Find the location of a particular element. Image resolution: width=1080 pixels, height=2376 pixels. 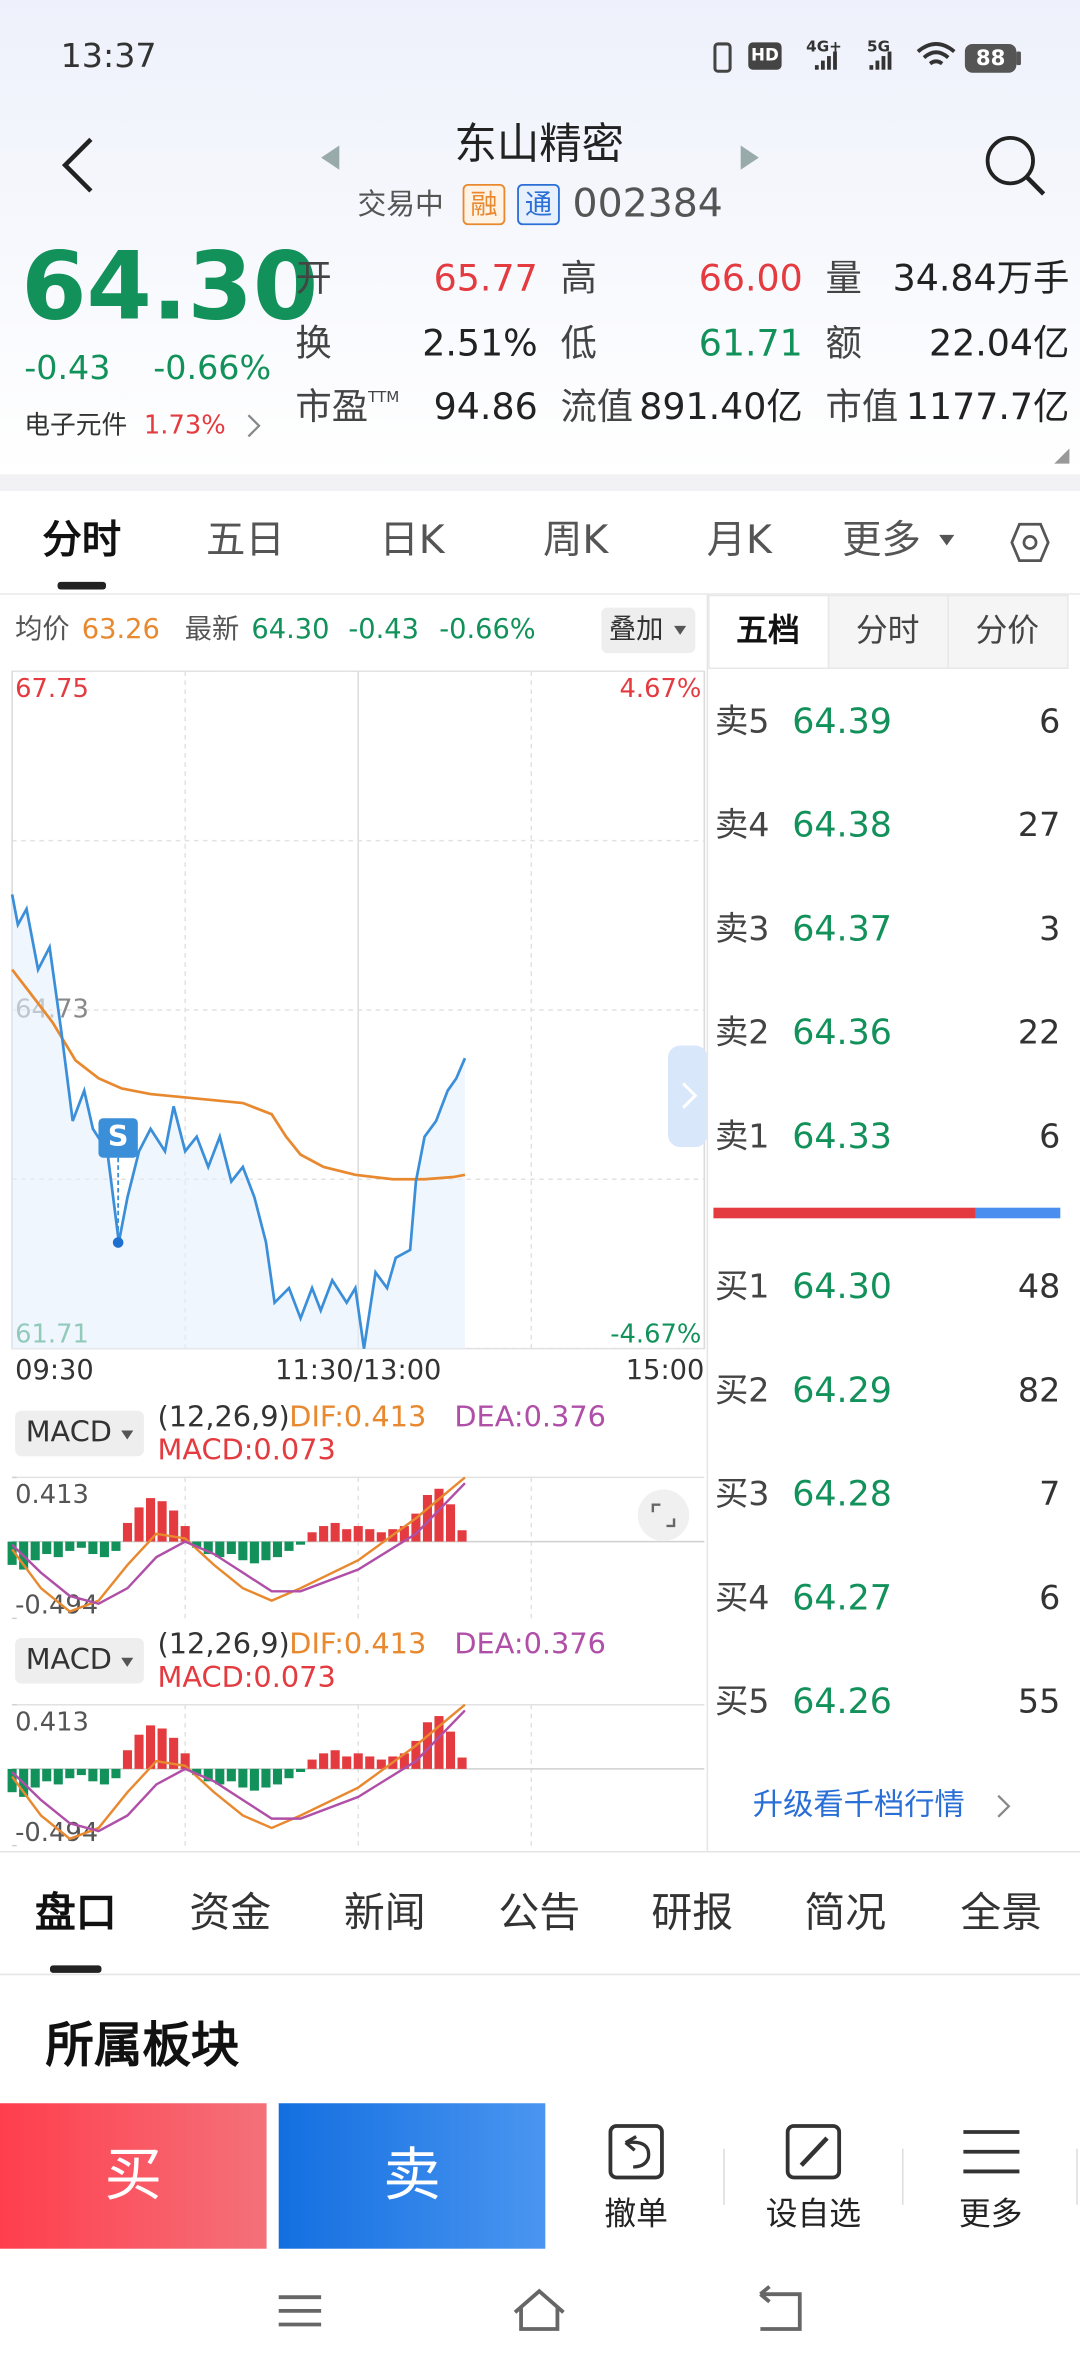

overlay-button-bg is located at coordinates (648, 630).